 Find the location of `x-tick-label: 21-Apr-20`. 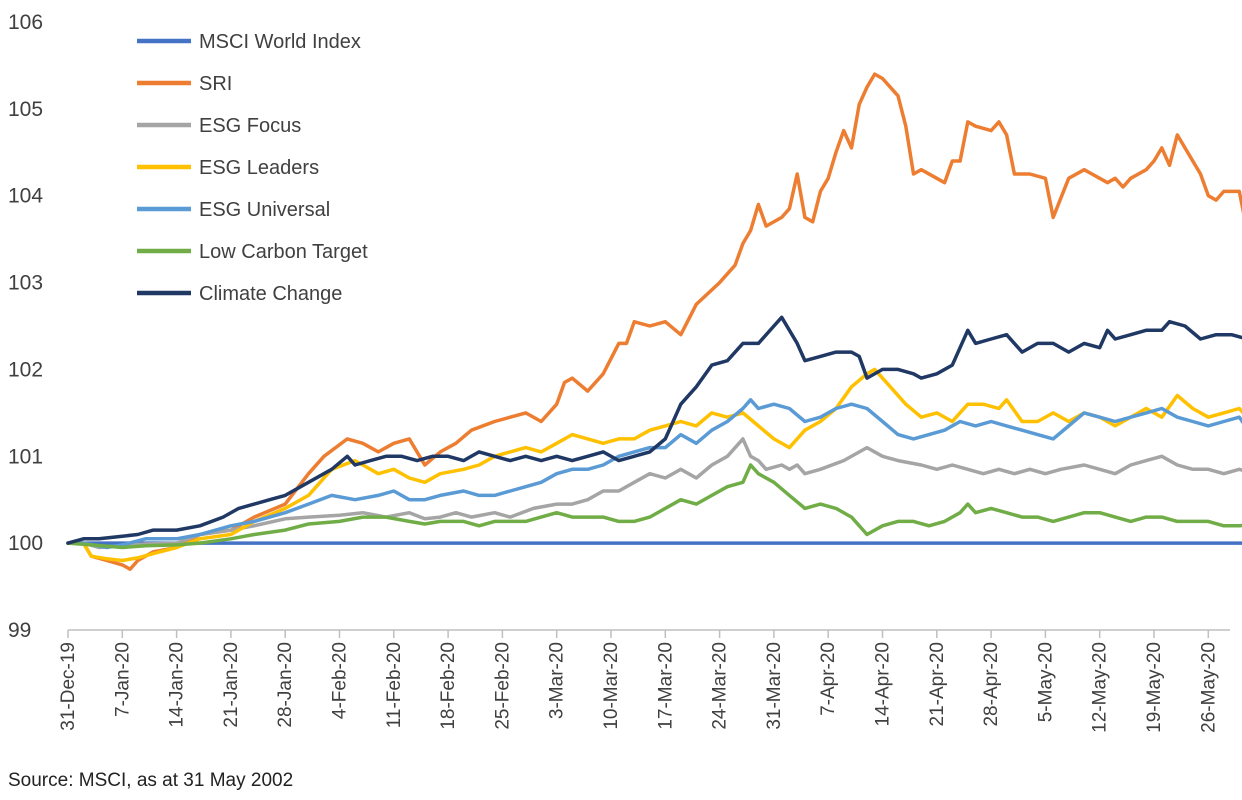

x-tick-label: 21-Apr-20 is located at coordinates (937, 684).